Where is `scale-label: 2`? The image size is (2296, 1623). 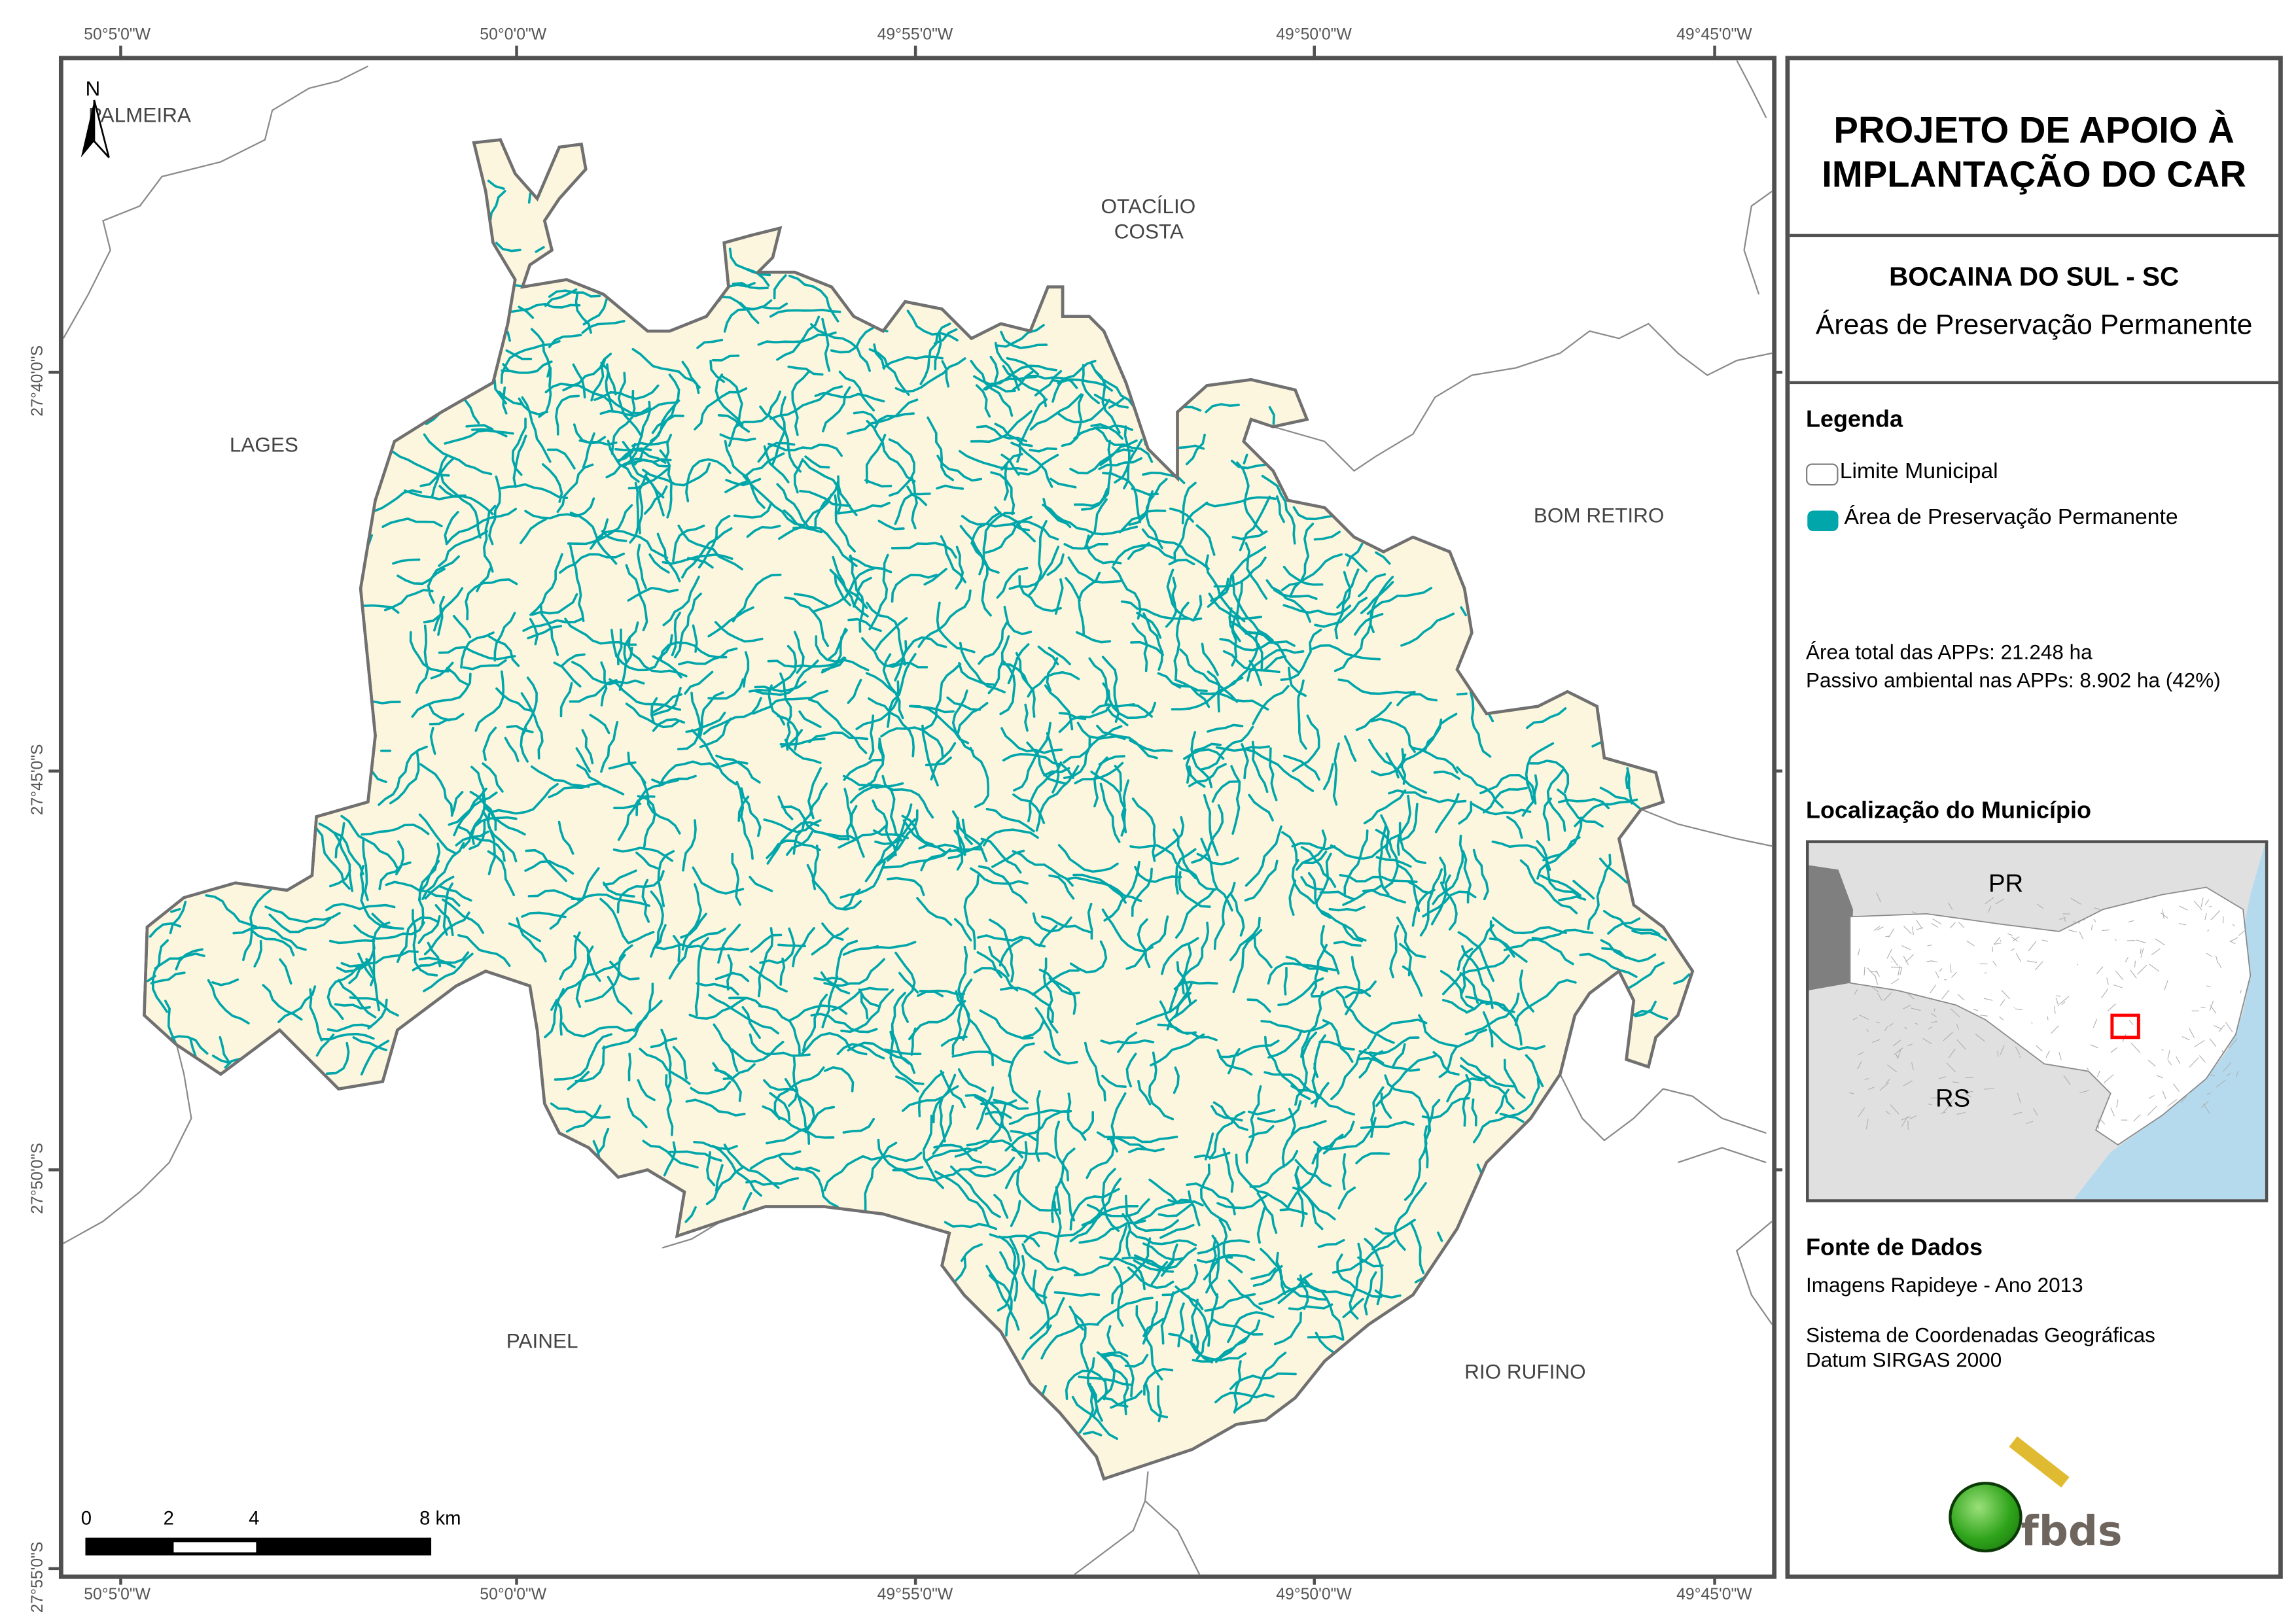 scale-label: 2 is located at coordinates (168, 1518).